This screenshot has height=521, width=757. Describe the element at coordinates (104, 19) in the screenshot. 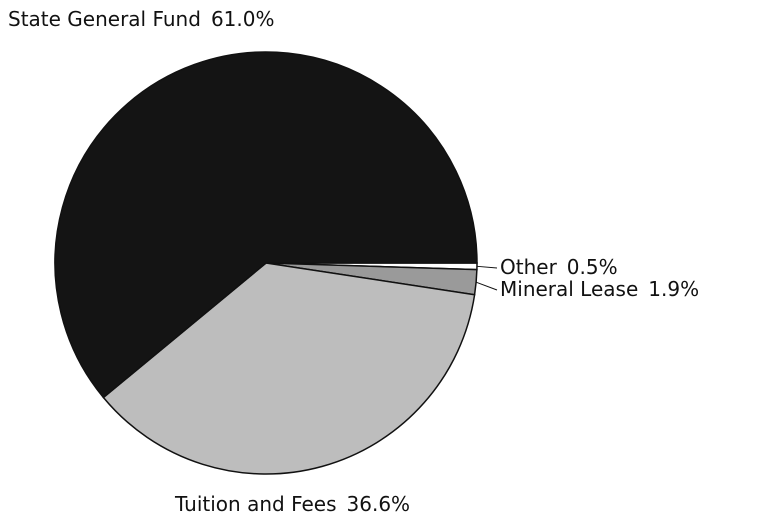

I see `slice-name: State General Fund` at that location.